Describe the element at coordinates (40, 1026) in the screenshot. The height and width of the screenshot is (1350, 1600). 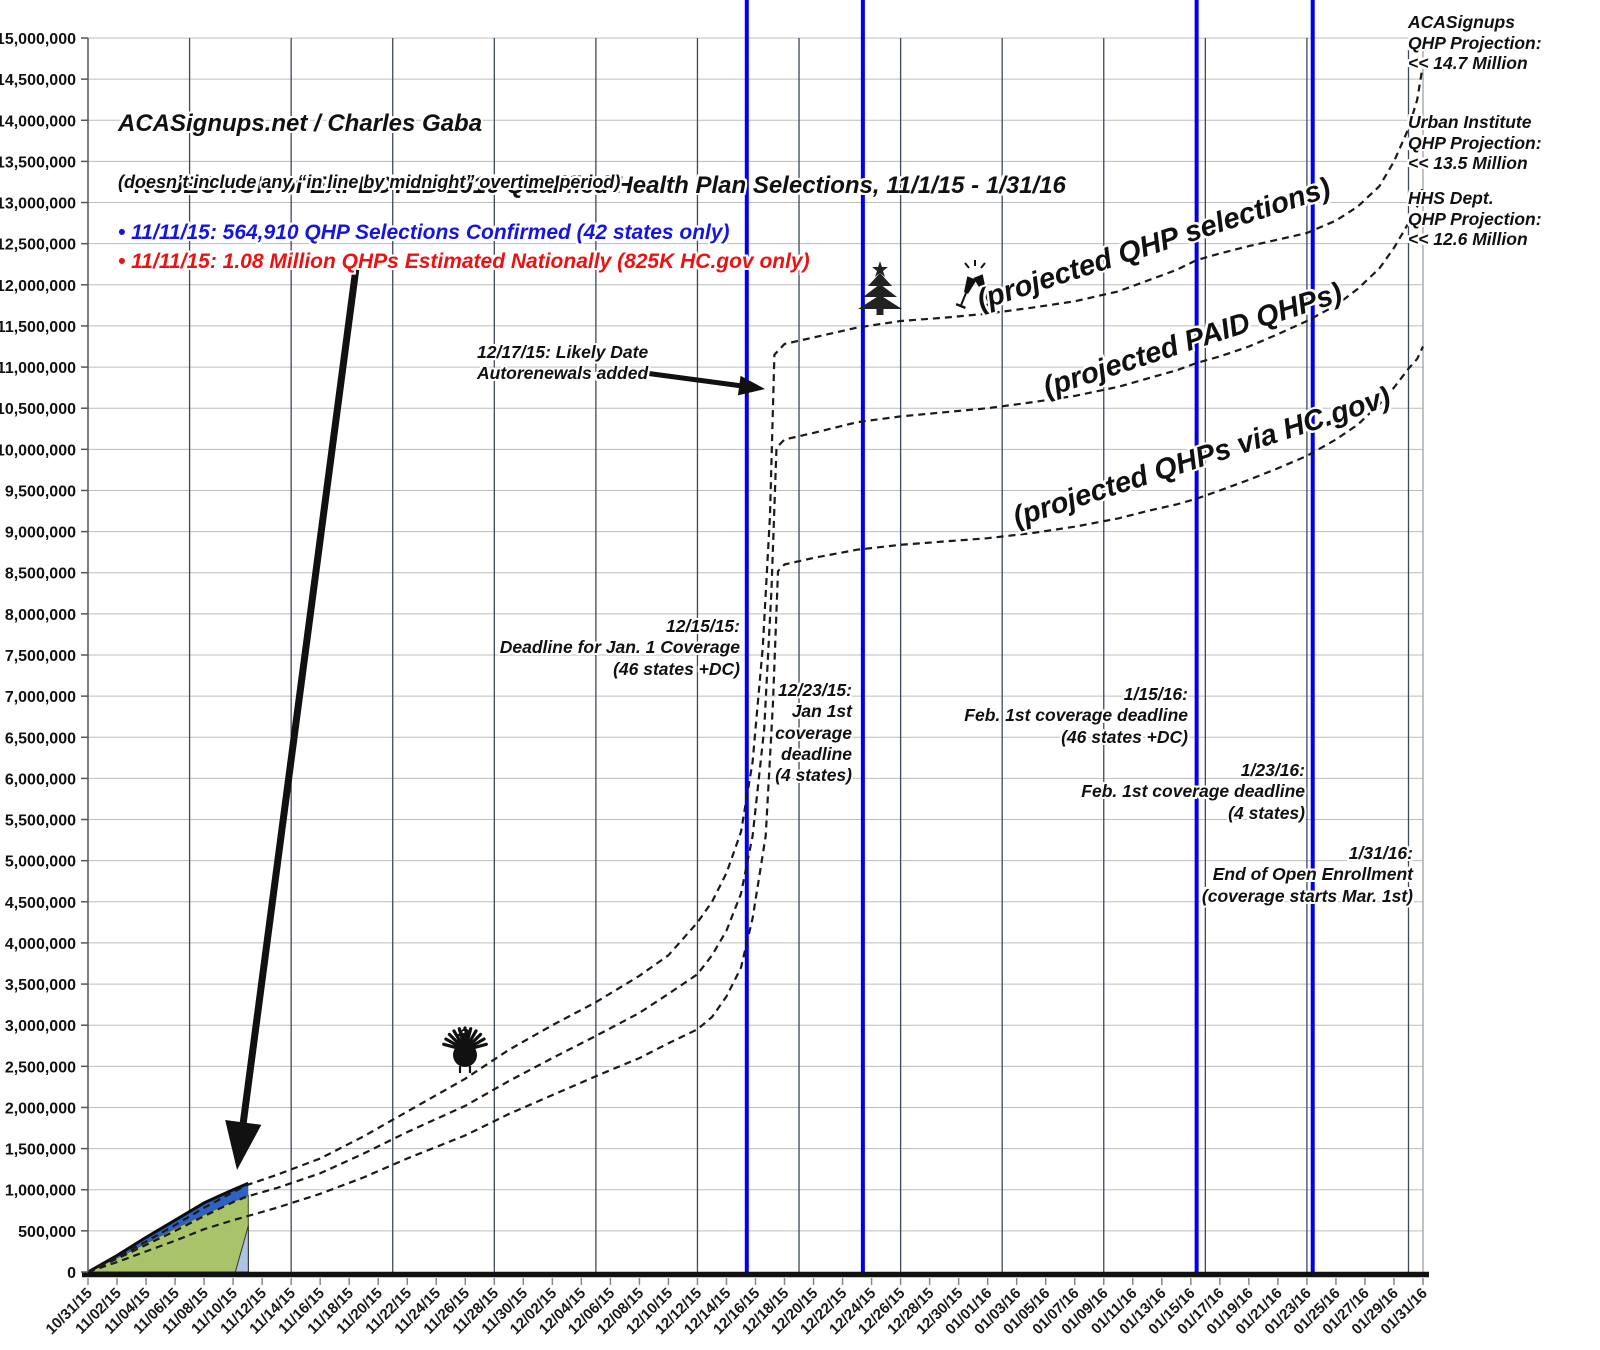
I see `y-tick-label: 3,000,000` at that location.